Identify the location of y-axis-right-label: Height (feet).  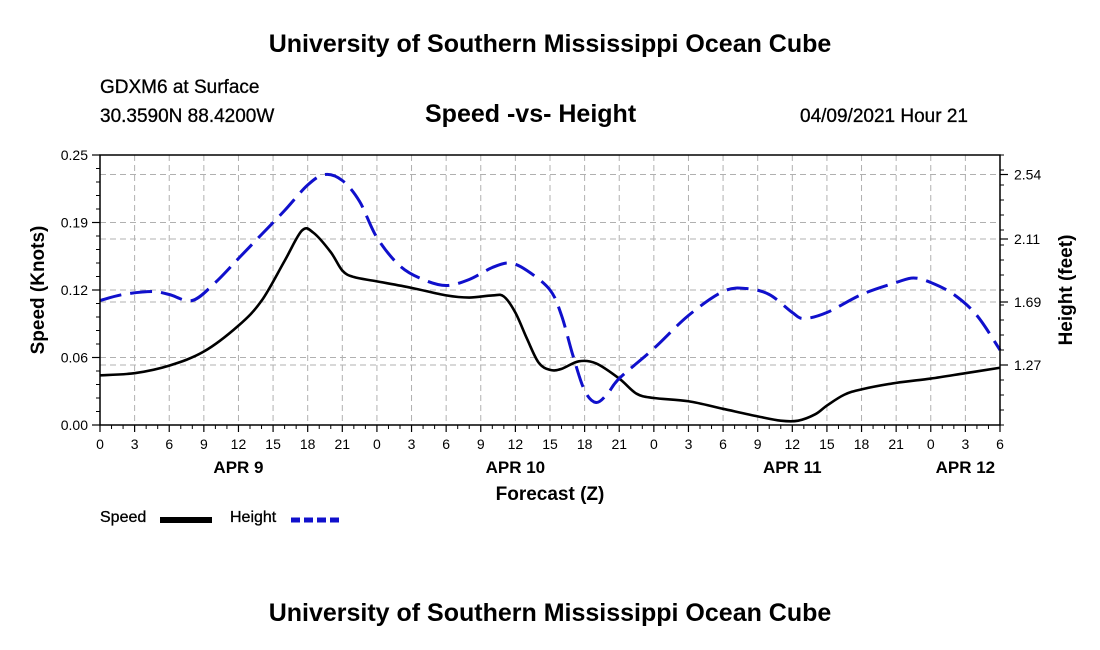
(1066, 290).